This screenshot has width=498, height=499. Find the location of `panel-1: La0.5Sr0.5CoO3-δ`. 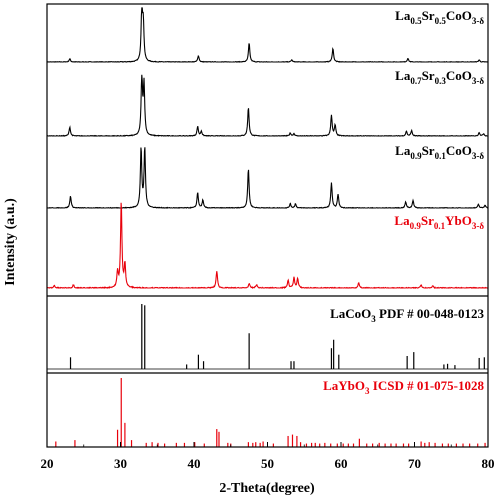

panel-1: La0.5Sr0.5CoO3-δ is located at coordinates (267, 35).